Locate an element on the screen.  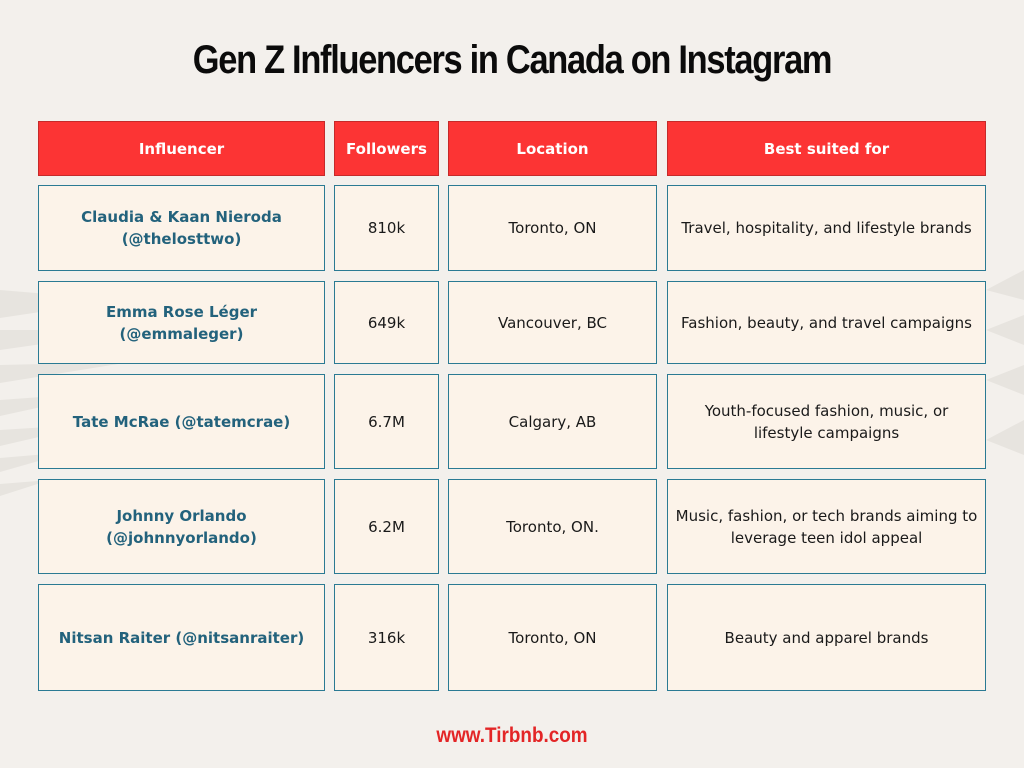
table-row-4-followers: 6.2M is located at coordinates (386, 526).